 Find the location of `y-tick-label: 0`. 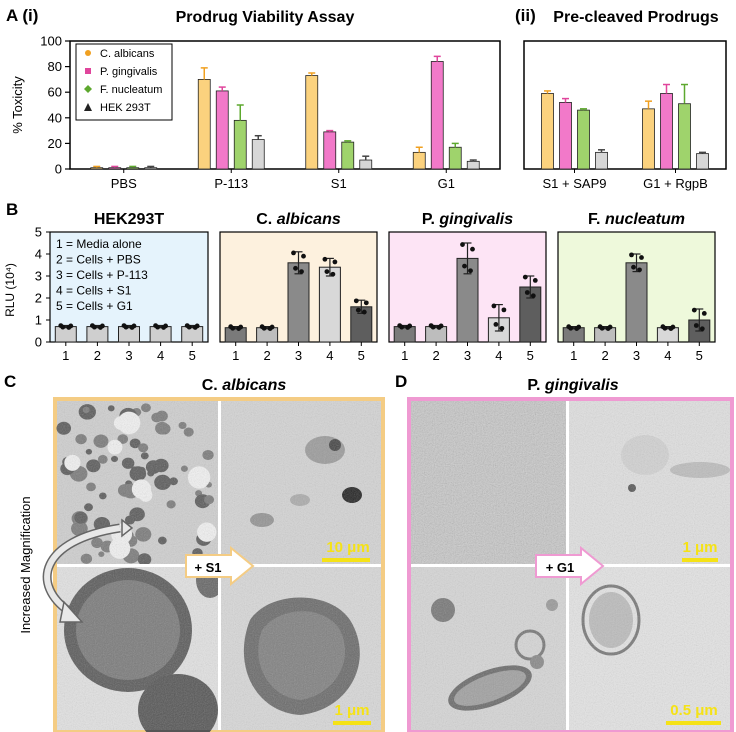

y-tick-label: 0 is located at coordinates (58, 169).